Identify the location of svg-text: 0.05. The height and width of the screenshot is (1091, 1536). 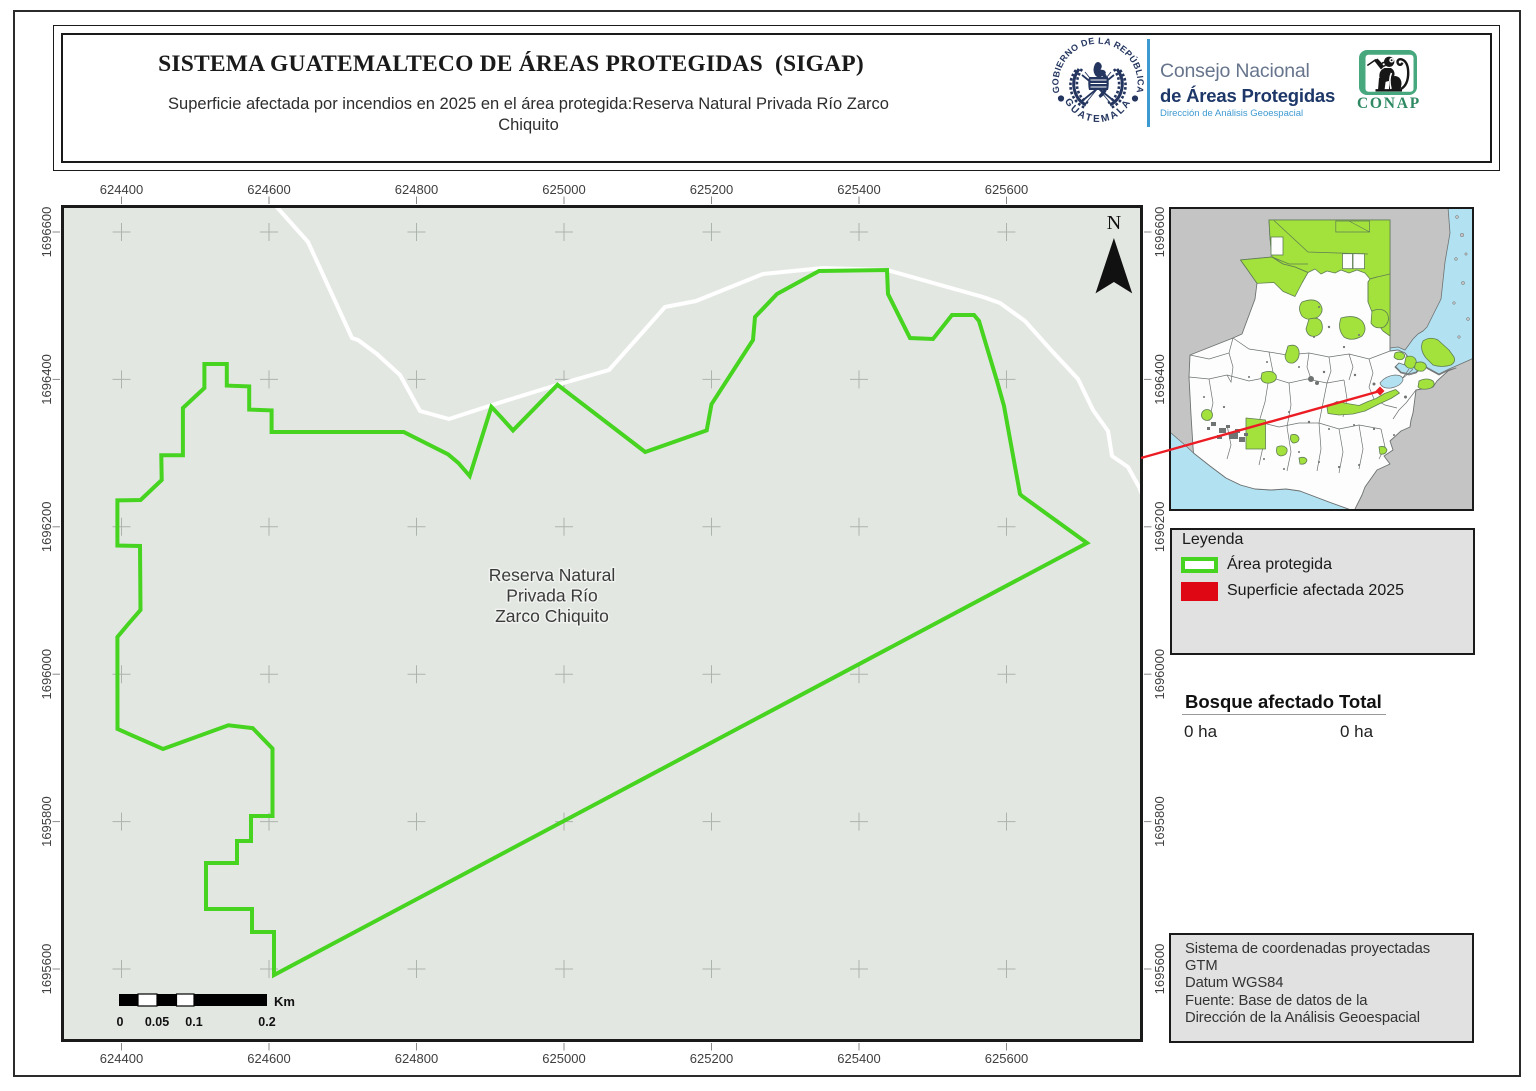
(157, 1022).